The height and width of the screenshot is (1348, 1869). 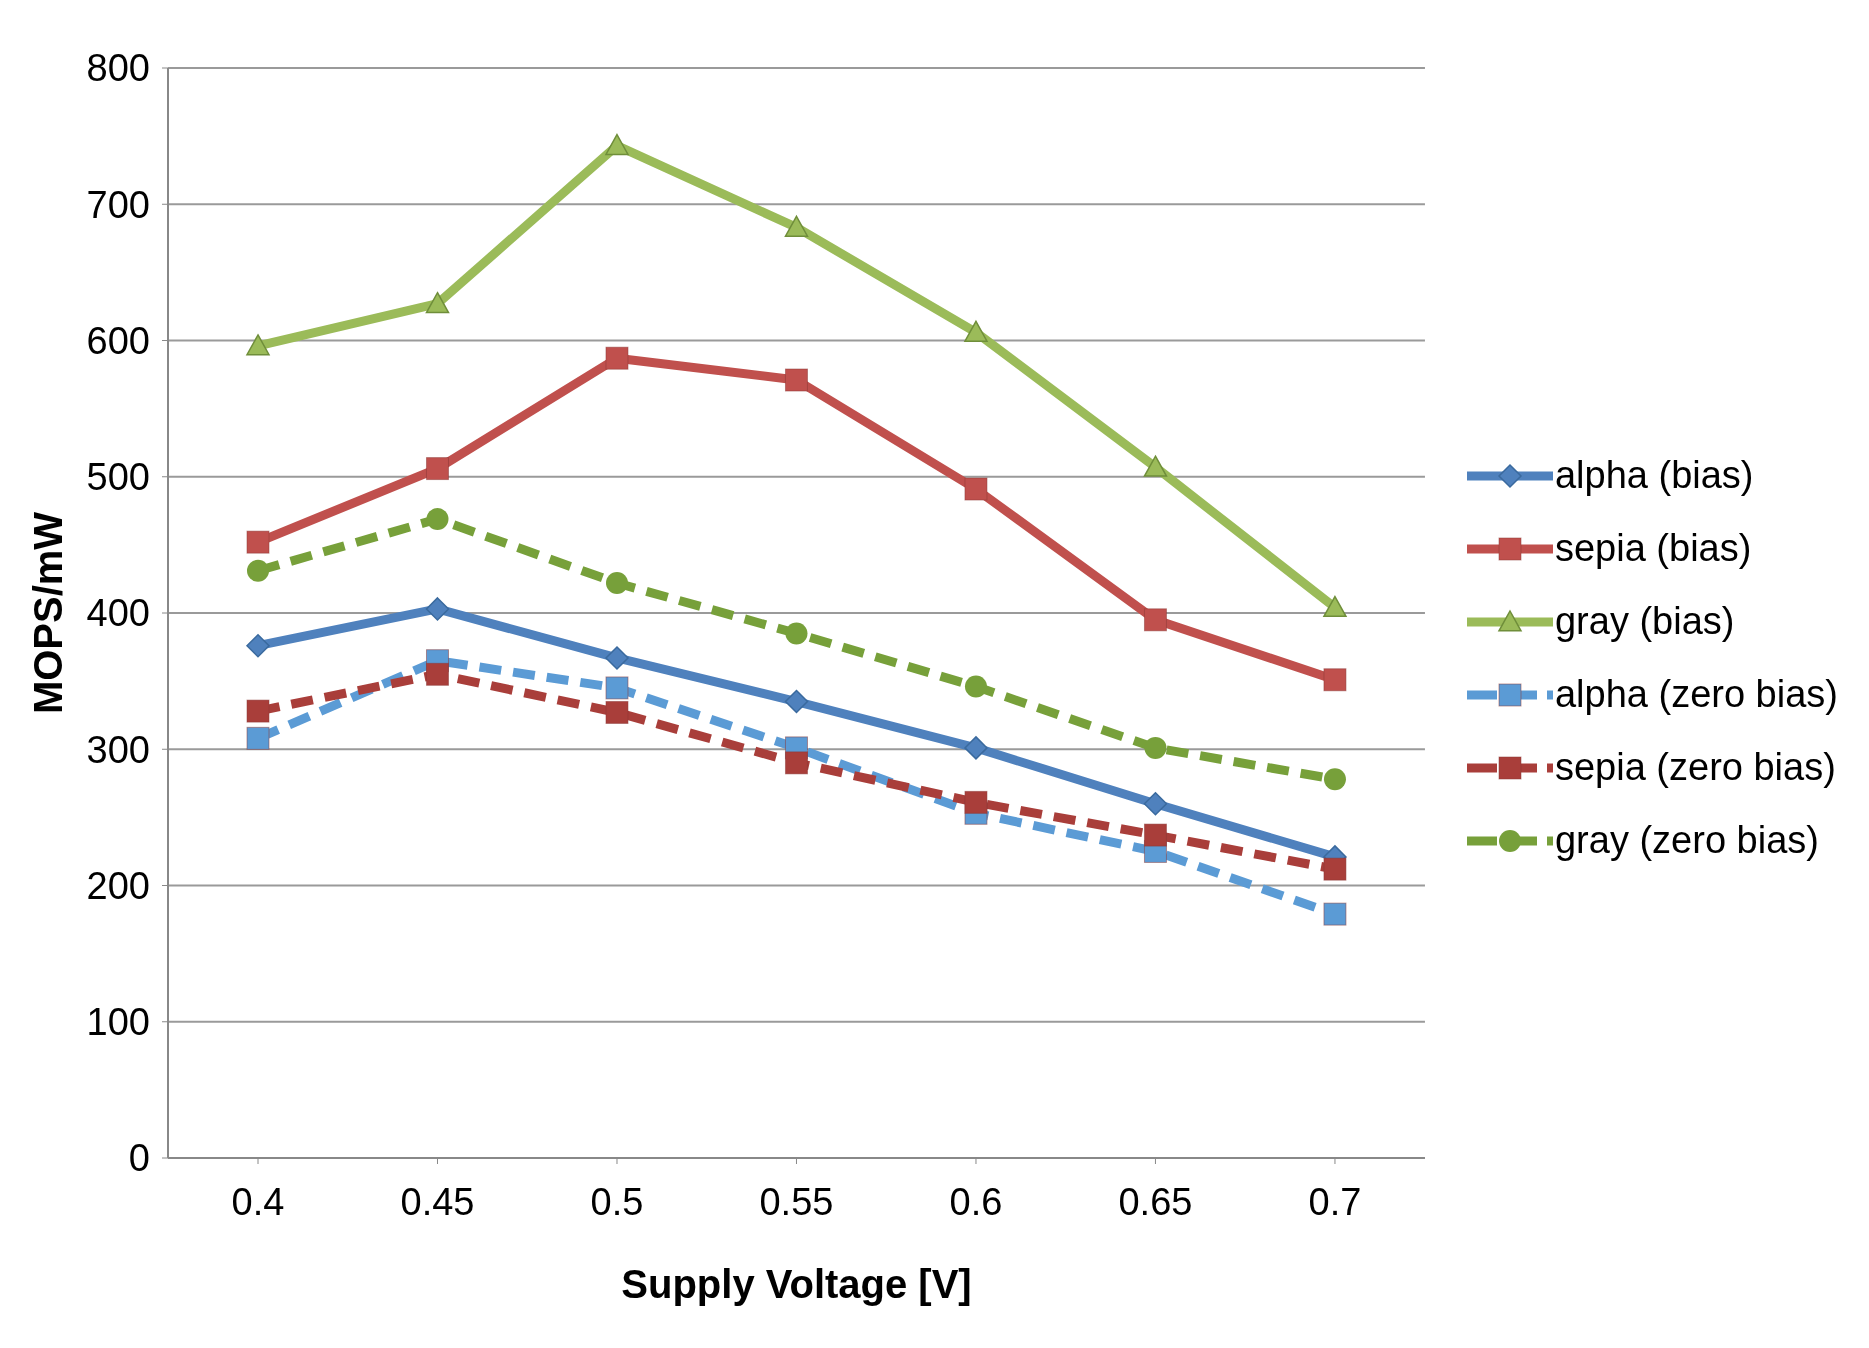 I want to click on legend-label: alpha (zero bias), so click(x=1696, y=694).